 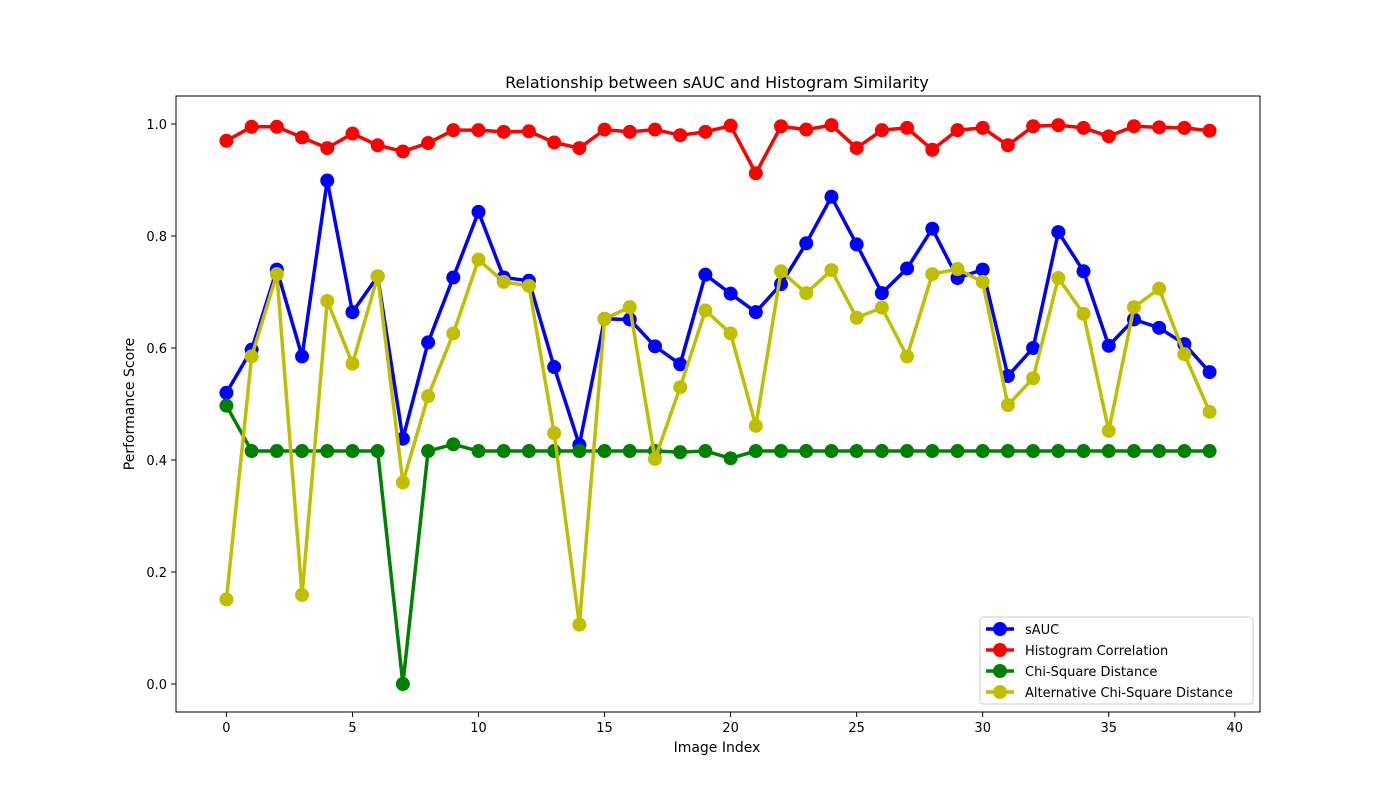 I want to click on x-tick-label: 25, so click(x=856, y=728).